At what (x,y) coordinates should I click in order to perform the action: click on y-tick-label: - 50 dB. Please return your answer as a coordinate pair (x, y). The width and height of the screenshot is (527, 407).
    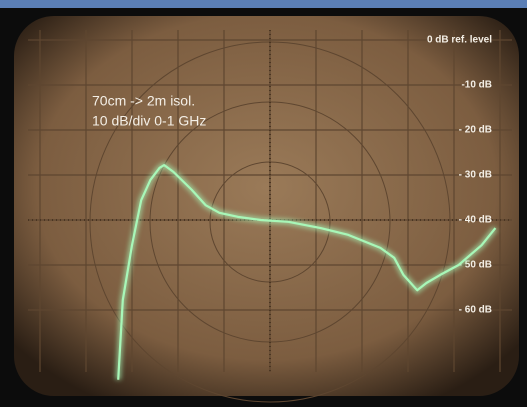
    Looking at the image, I should click on (475, 265).